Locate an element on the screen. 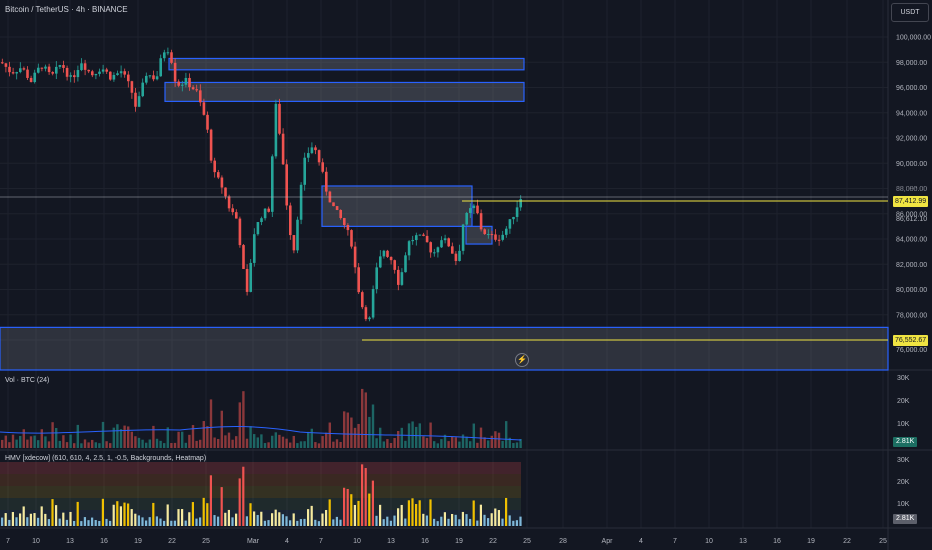  price-tick-label: 100,000.00 is located at coordinates (913, 38).